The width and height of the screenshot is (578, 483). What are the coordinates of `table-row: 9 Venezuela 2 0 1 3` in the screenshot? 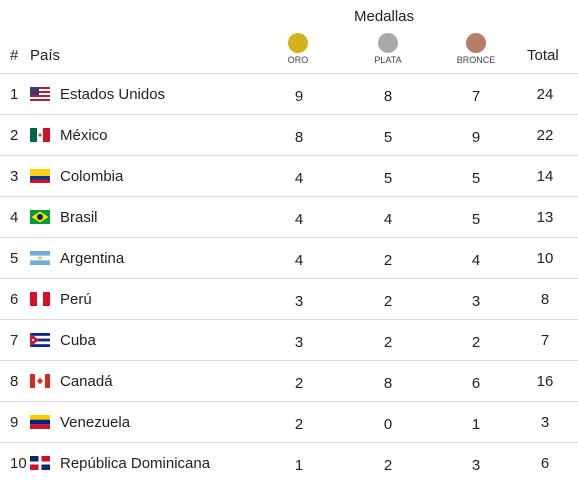 It's located at (289, 421).